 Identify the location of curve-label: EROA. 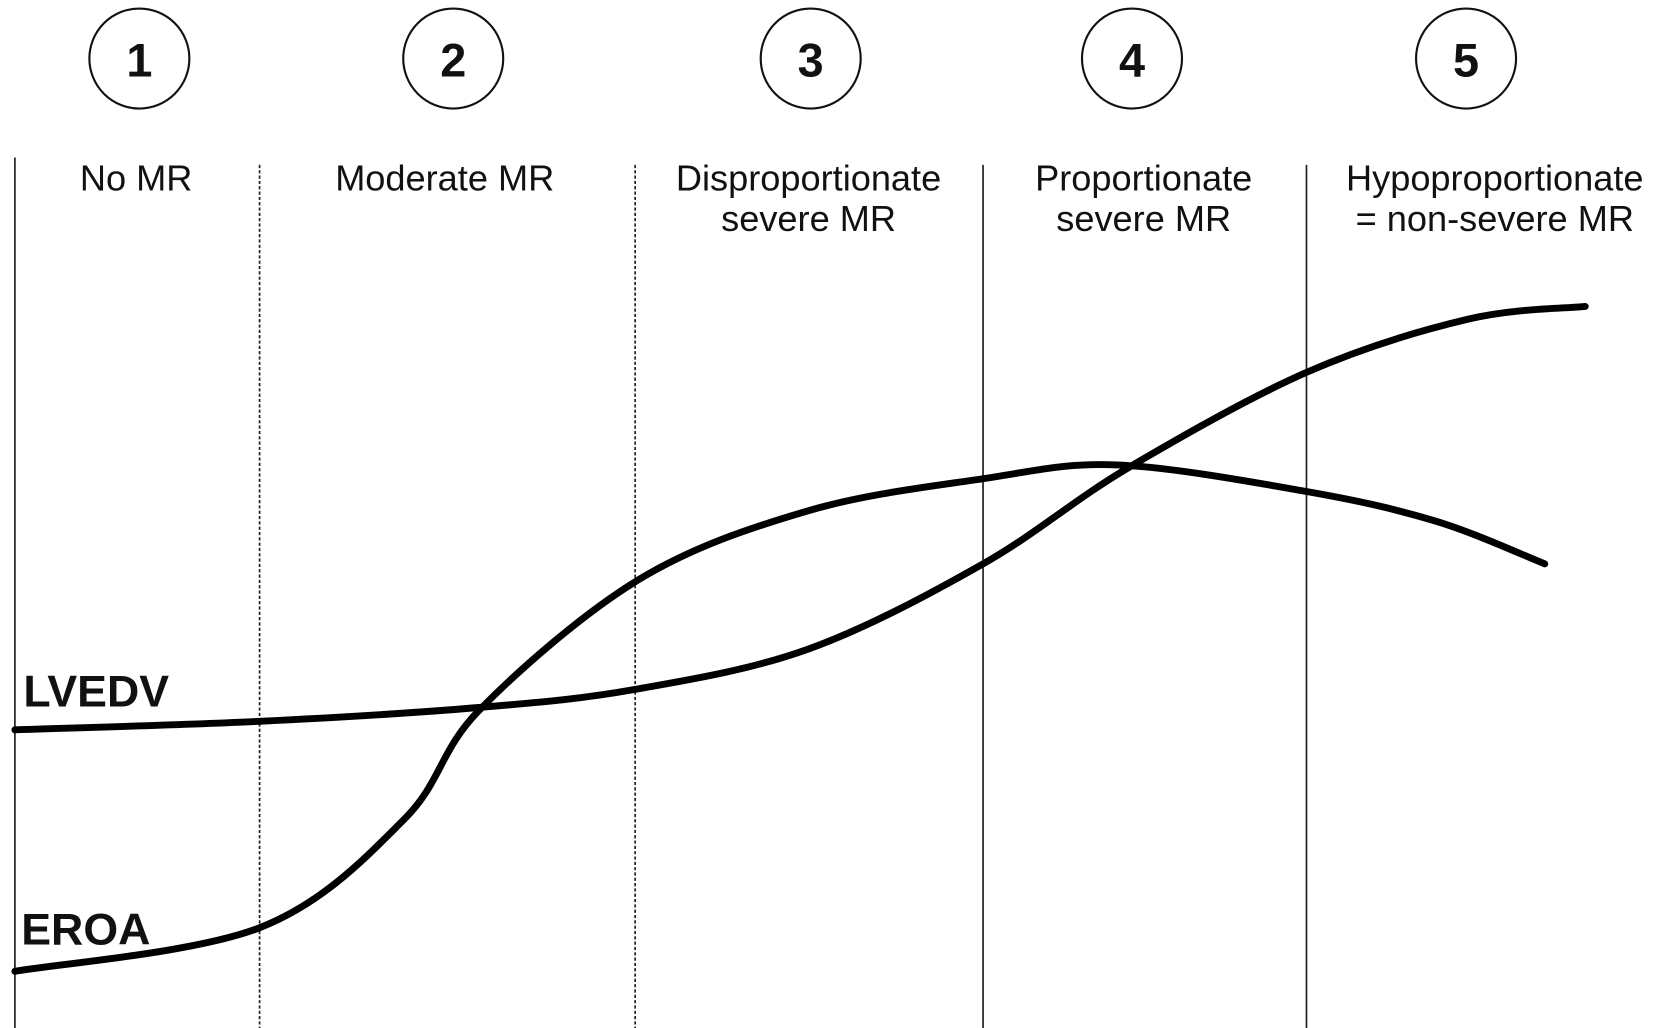
(85, 930).